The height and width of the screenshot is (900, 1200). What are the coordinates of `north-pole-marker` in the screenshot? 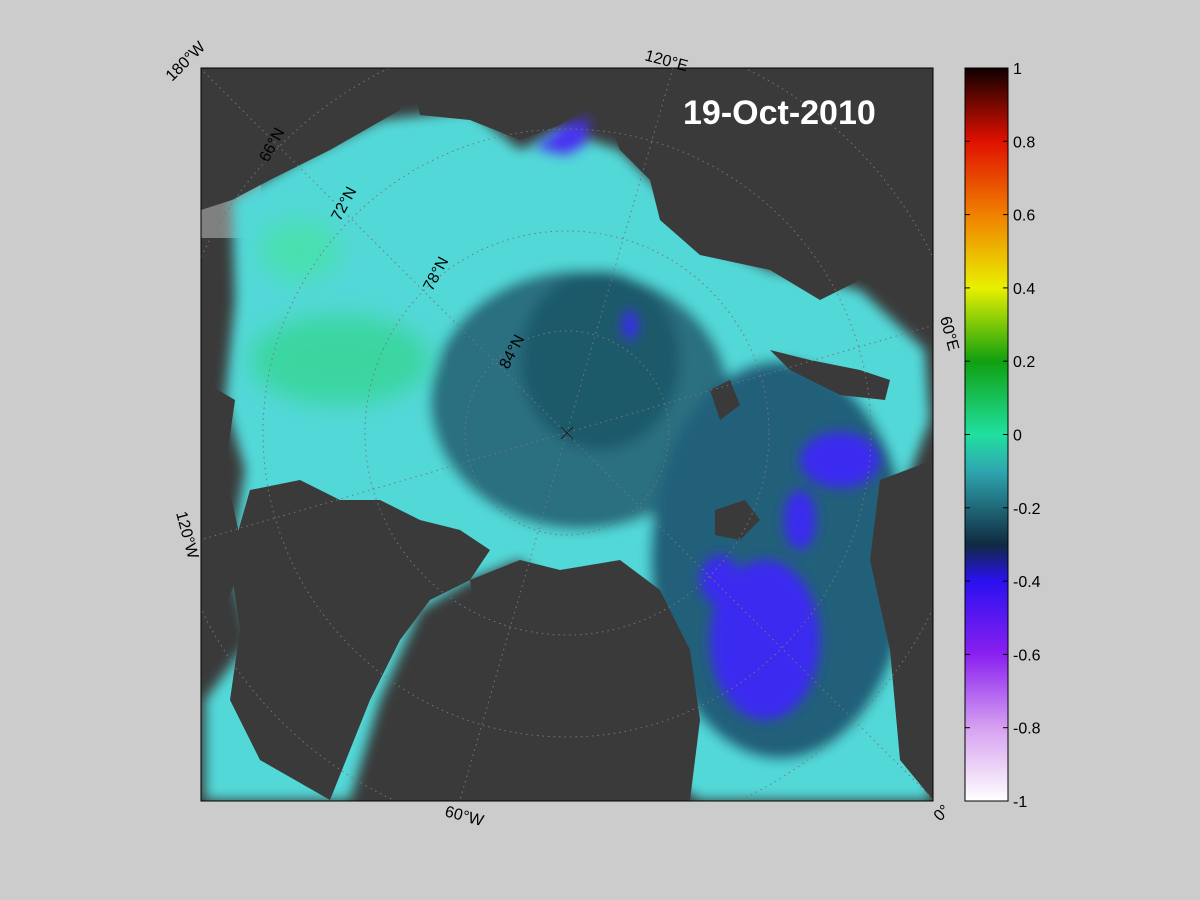 It's located at (567, 433).